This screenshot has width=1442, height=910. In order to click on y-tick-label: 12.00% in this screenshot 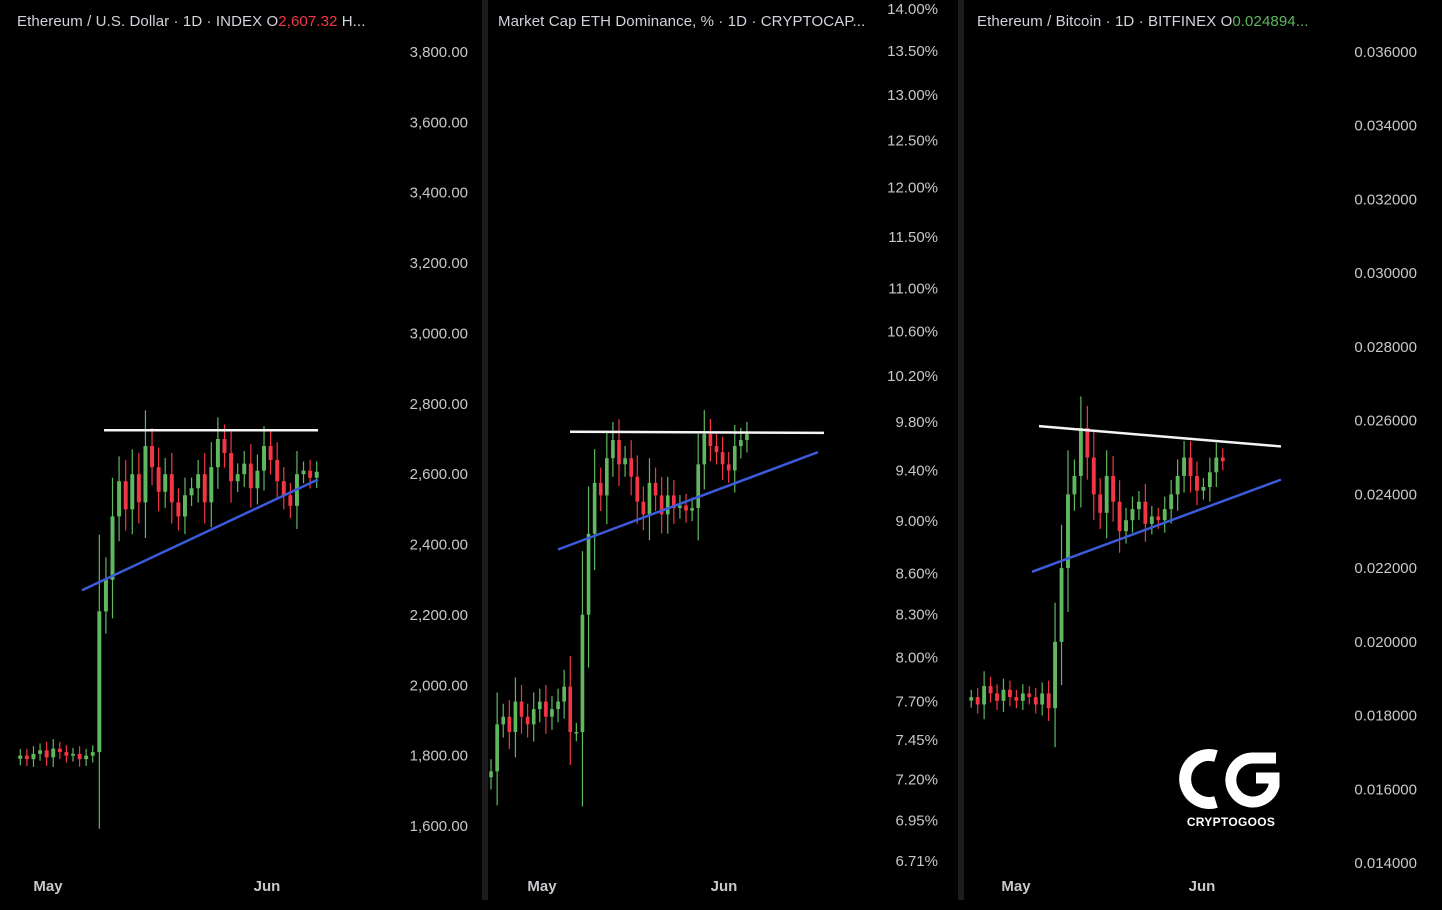, I will do `click(912, 188)`.